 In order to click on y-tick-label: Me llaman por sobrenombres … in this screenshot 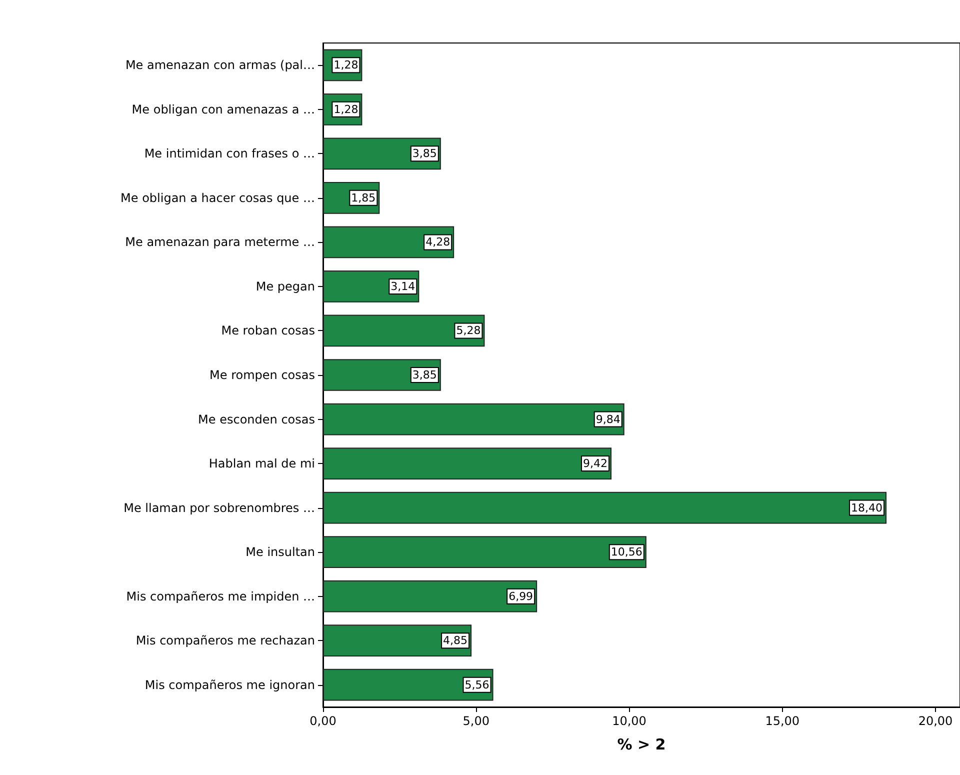, I will do `click(219, 507)`.